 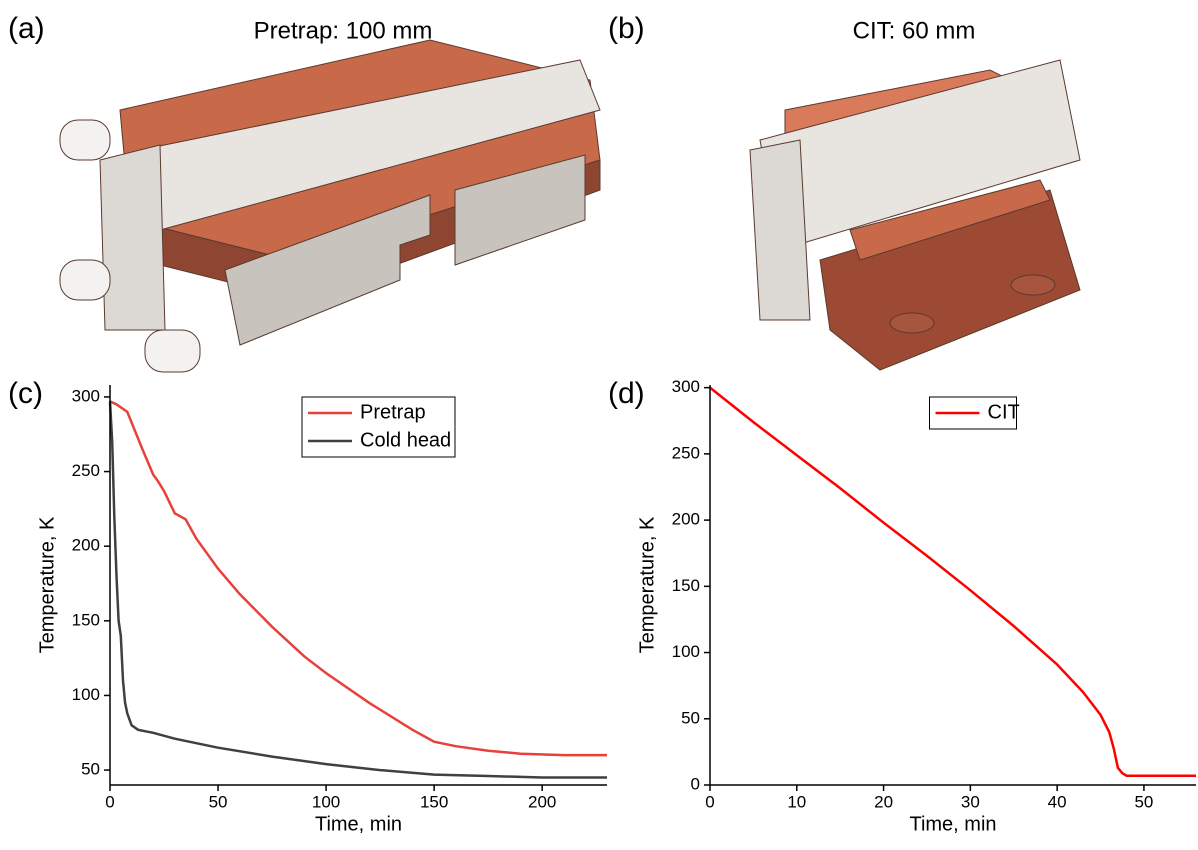 I want to click on x-tick-label: 10, so click(x=796, y=801).